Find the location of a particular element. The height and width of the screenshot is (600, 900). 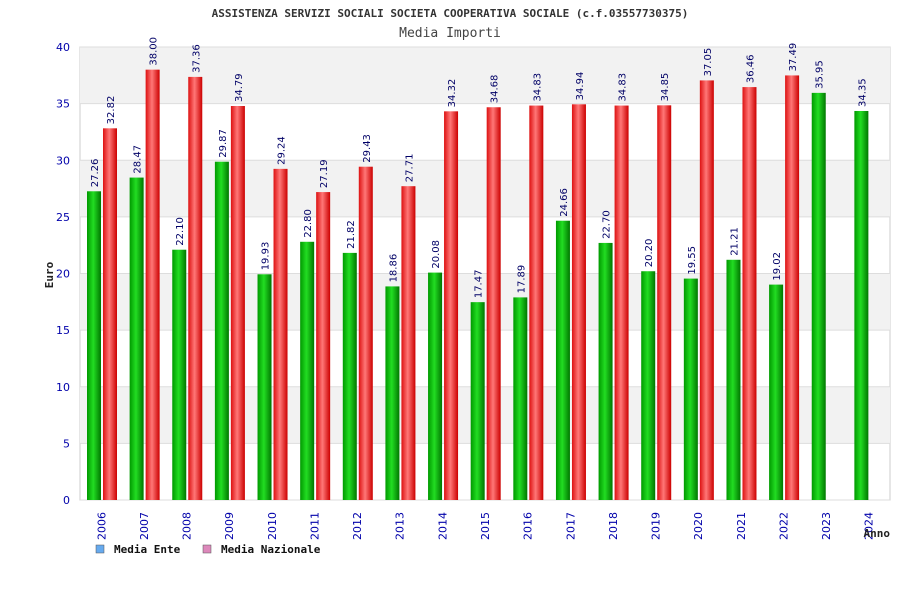

data-label: 37.36 is located at coordinates (196, 58).